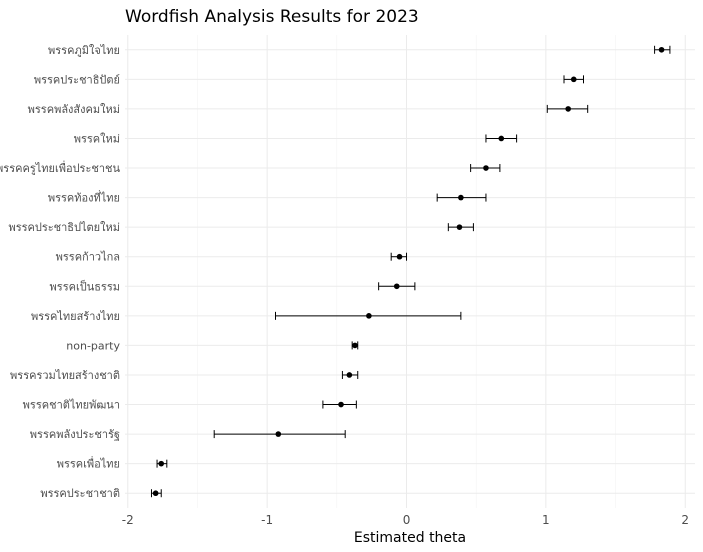 Image resolution: width=703 pixels, height=552 pixels. I want to click on y-tick-label: พรรคเป็นธรรม, so click(85, 286).